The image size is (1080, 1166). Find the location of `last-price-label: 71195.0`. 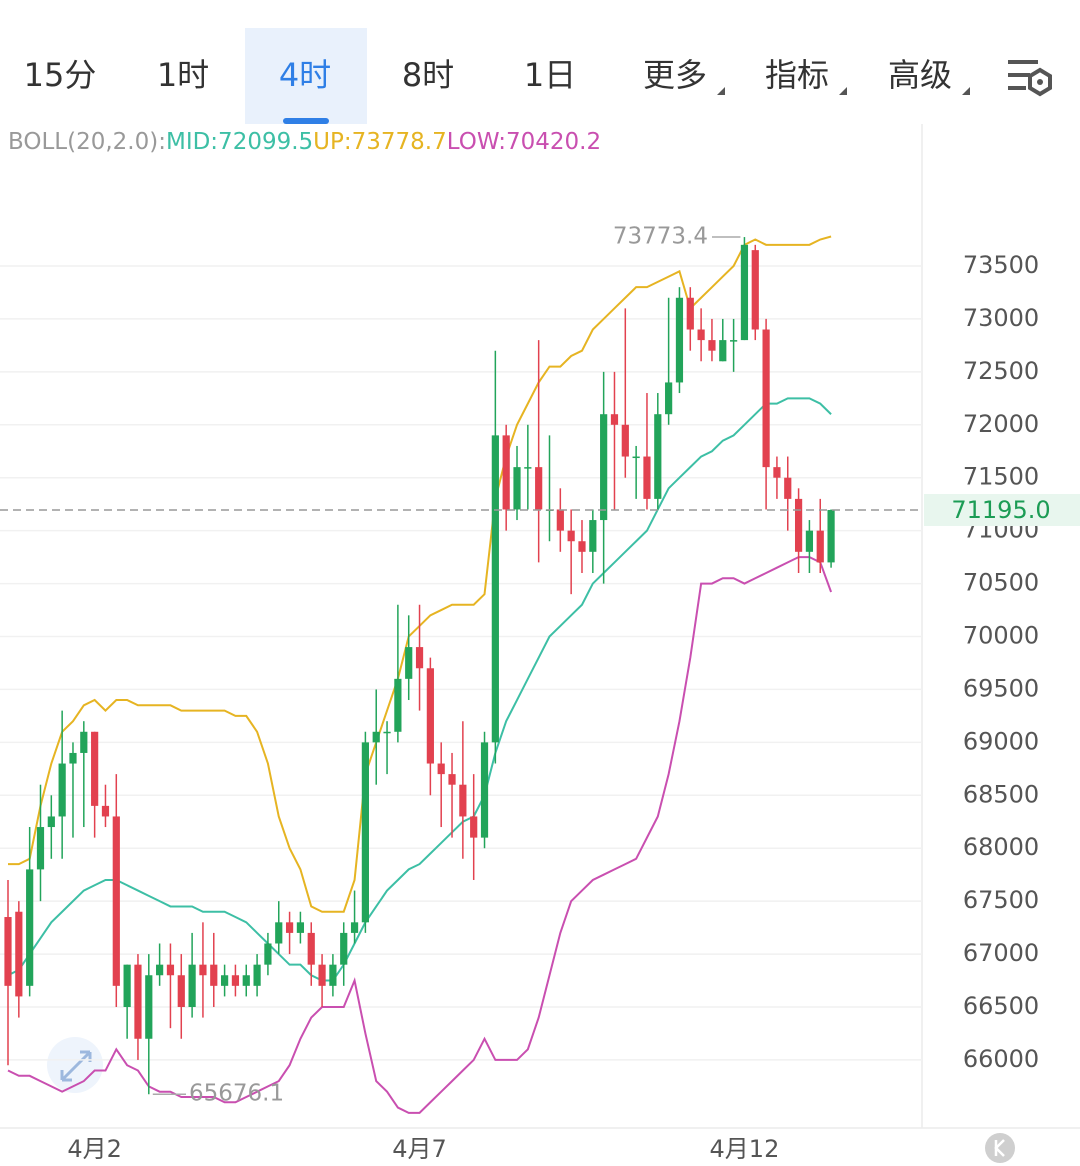

last-price-label: 71195.0 is located at coordinates (1000, 510).